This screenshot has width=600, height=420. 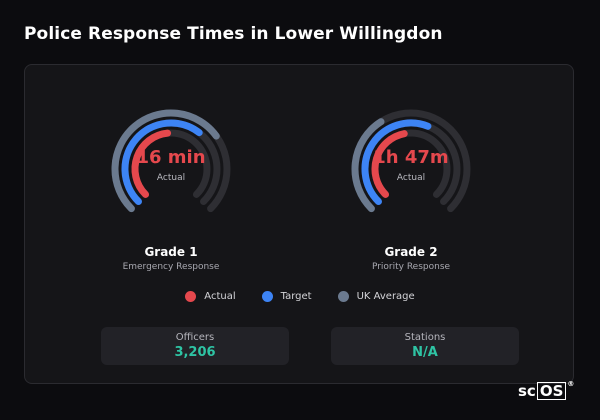 What do you see at coordinates (425, 352) in the screenshot?
I see `stat-value: N/A` at bounding box center [425, 352].